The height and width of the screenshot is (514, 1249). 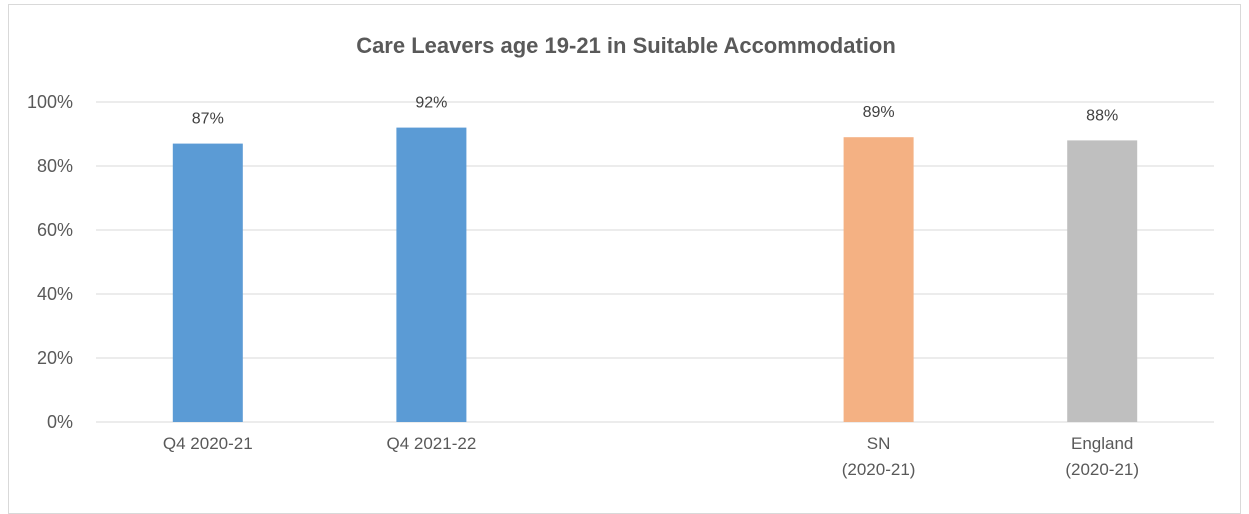 What do you see at coordinates (50, 102) in the screenshot?
I see `y-tick-label: 100%` at bounding box center [50, 102].